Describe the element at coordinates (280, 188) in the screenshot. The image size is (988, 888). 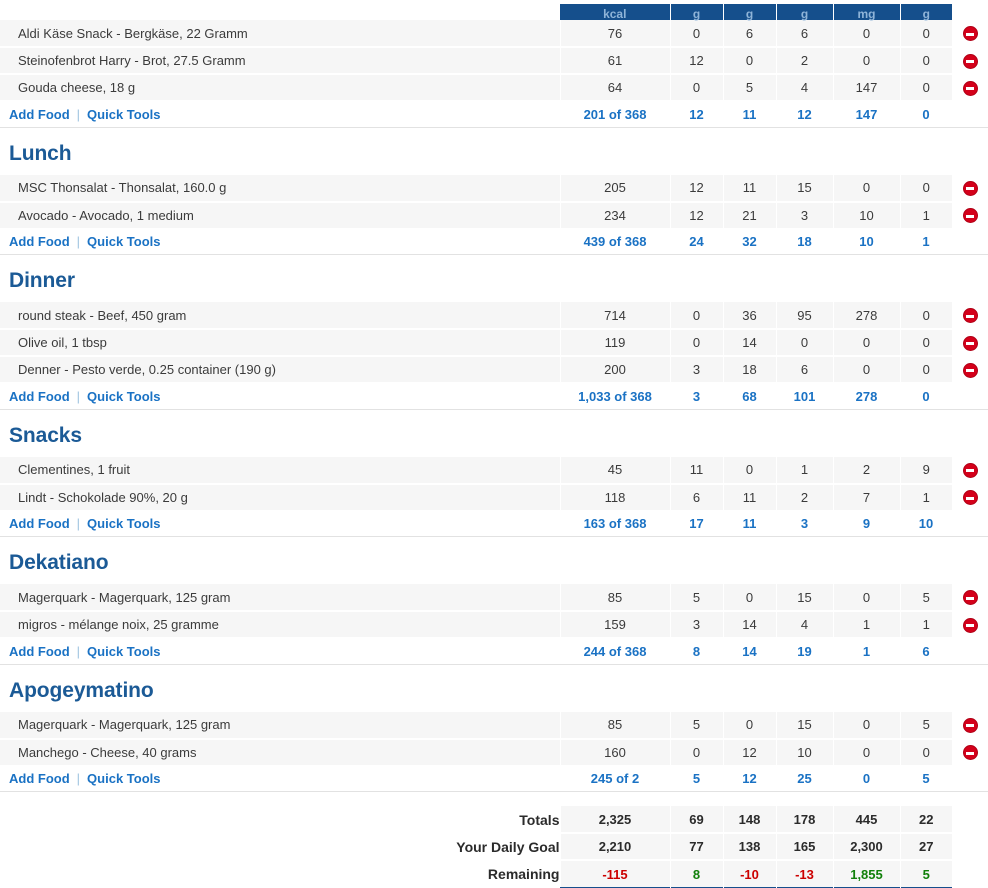
I see `food-name: MSC Thonsalat - Thonsalat, 160.0 g` at that location.